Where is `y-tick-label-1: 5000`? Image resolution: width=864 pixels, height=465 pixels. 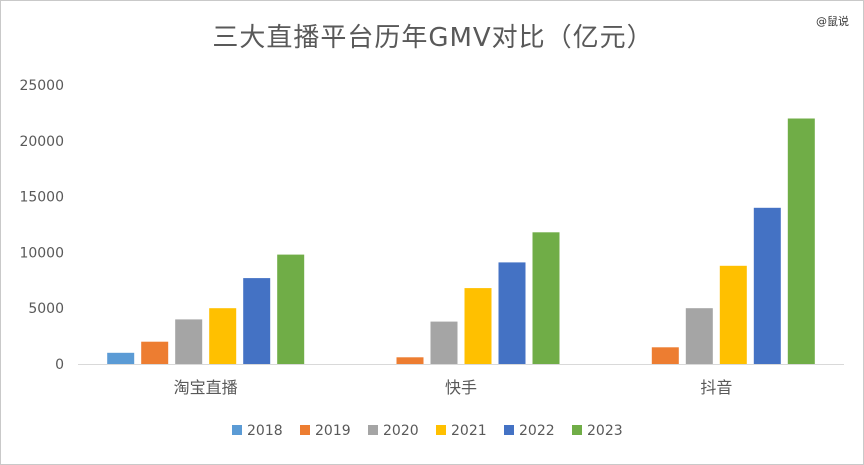 y-tick-label-1: 5000 is located at coordinates (46, 309).